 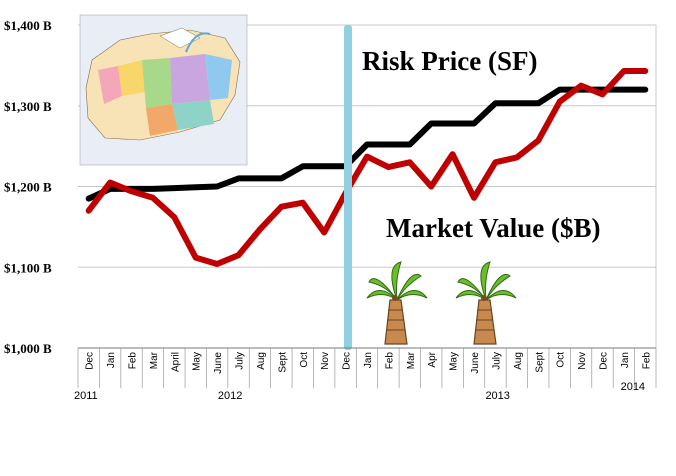 What do you see at coordinates (449, 61) in the screenshot?
I see `risk-price-label: Risk Price (SF)` at bounding box center [449, 61].